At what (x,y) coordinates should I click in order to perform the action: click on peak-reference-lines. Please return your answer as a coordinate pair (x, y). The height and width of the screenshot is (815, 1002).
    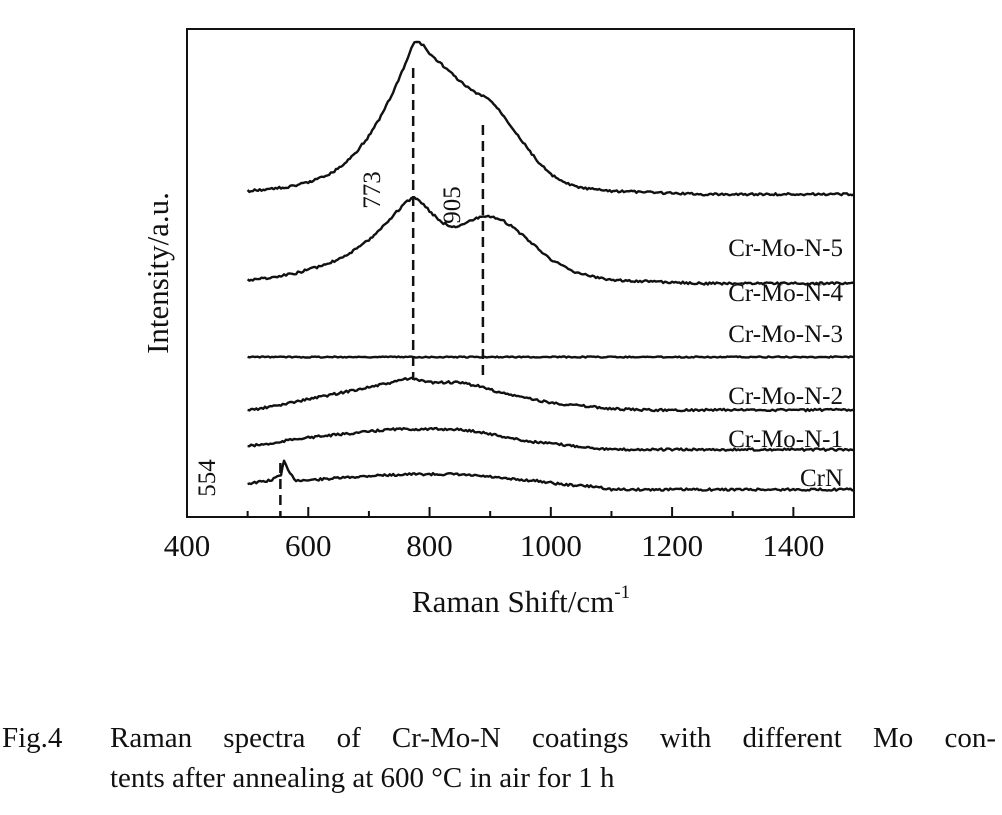
    Looking at the image, I should click on (382, 292).